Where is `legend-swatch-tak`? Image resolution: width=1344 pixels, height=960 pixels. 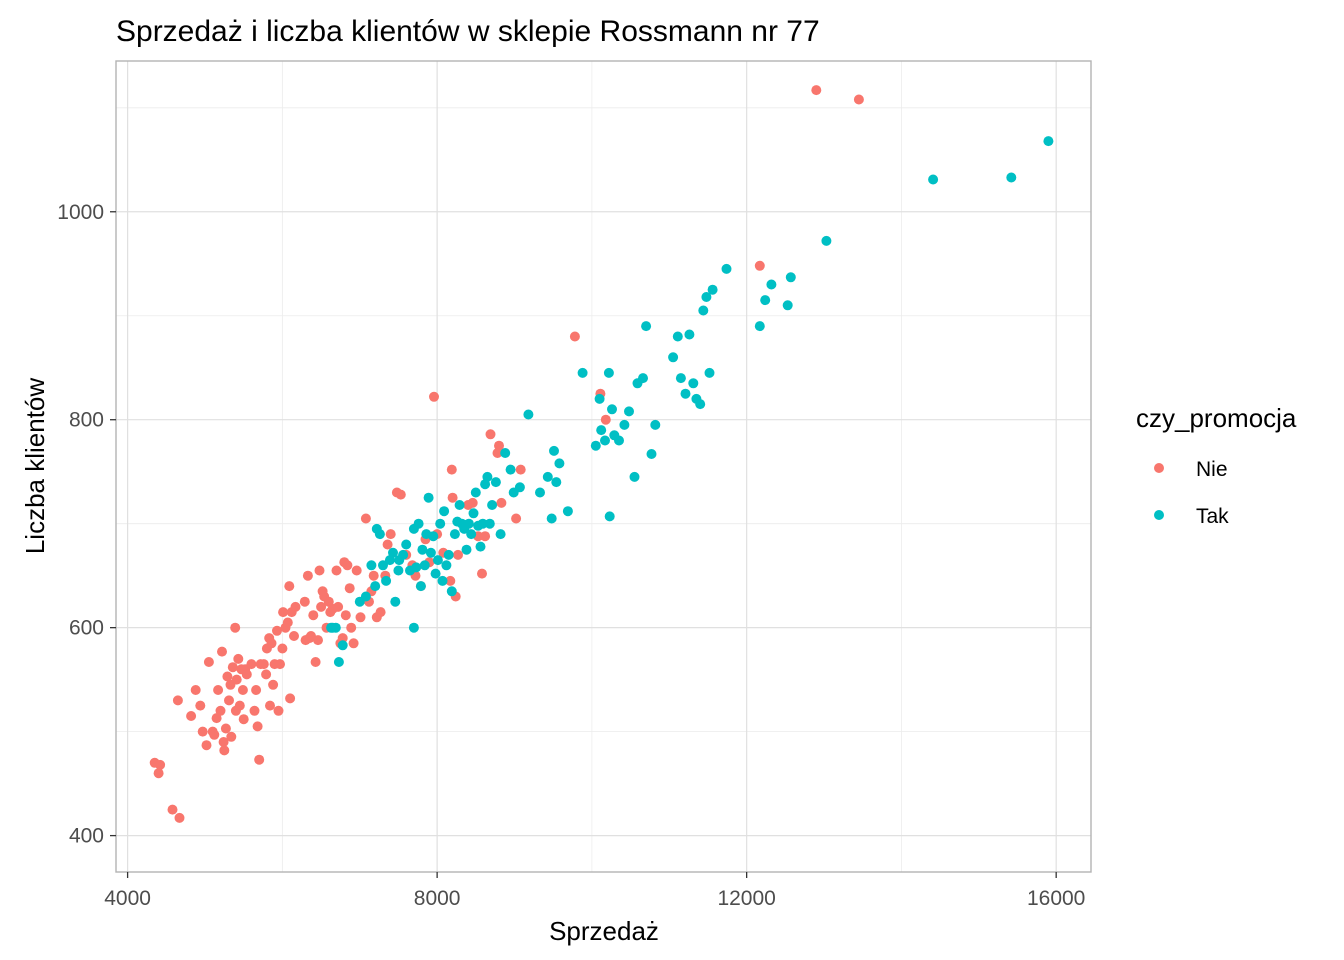 legend-swatch-tak is located at coordinates (1159, 515).